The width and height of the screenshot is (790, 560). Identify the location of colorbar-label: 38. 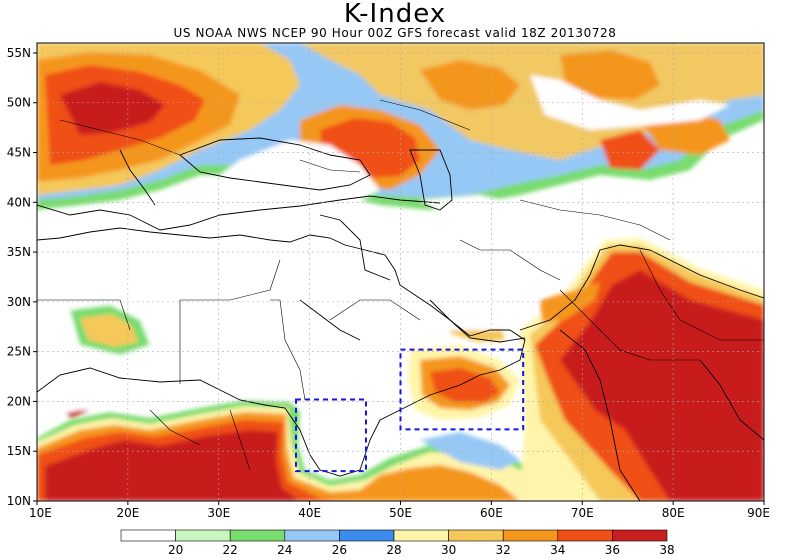
(666, 550).